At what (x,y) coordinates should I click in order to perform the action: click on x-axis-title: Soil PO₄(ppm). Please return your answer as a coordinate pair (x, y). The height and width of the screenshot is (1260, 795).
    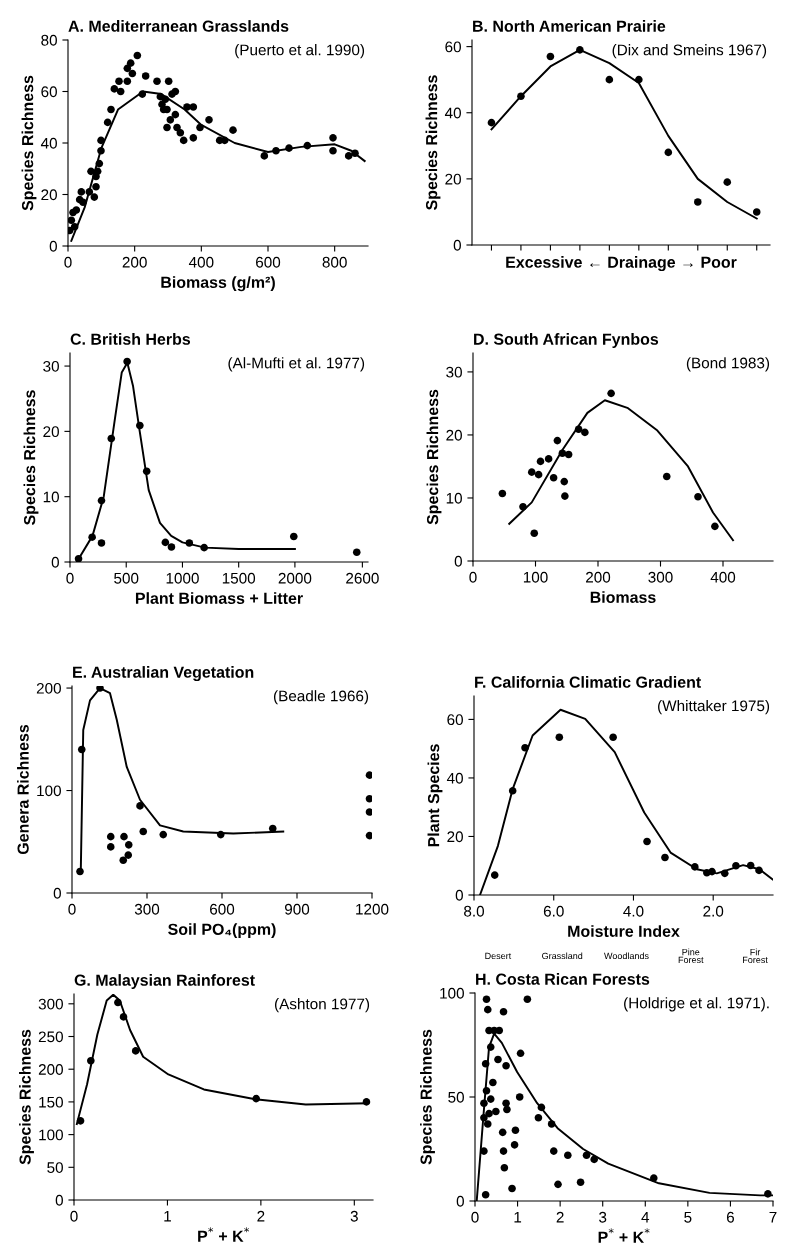
    Looking at the image, I should click on (222, 931).